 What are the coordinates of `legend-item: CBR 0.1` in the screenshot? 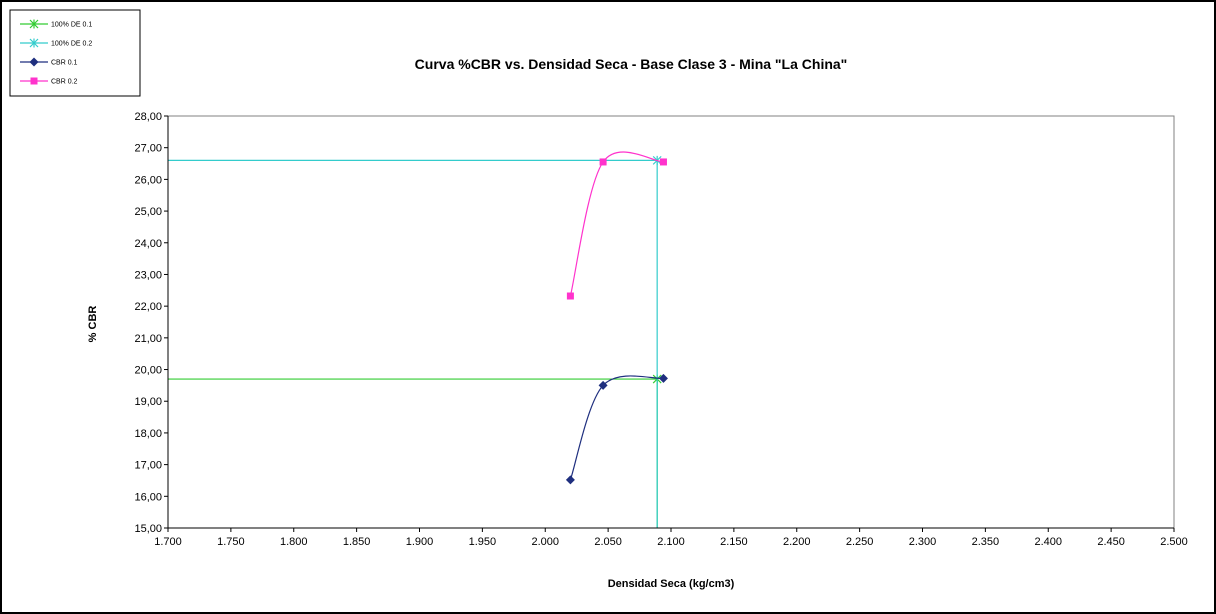 It's located at (49, 62).